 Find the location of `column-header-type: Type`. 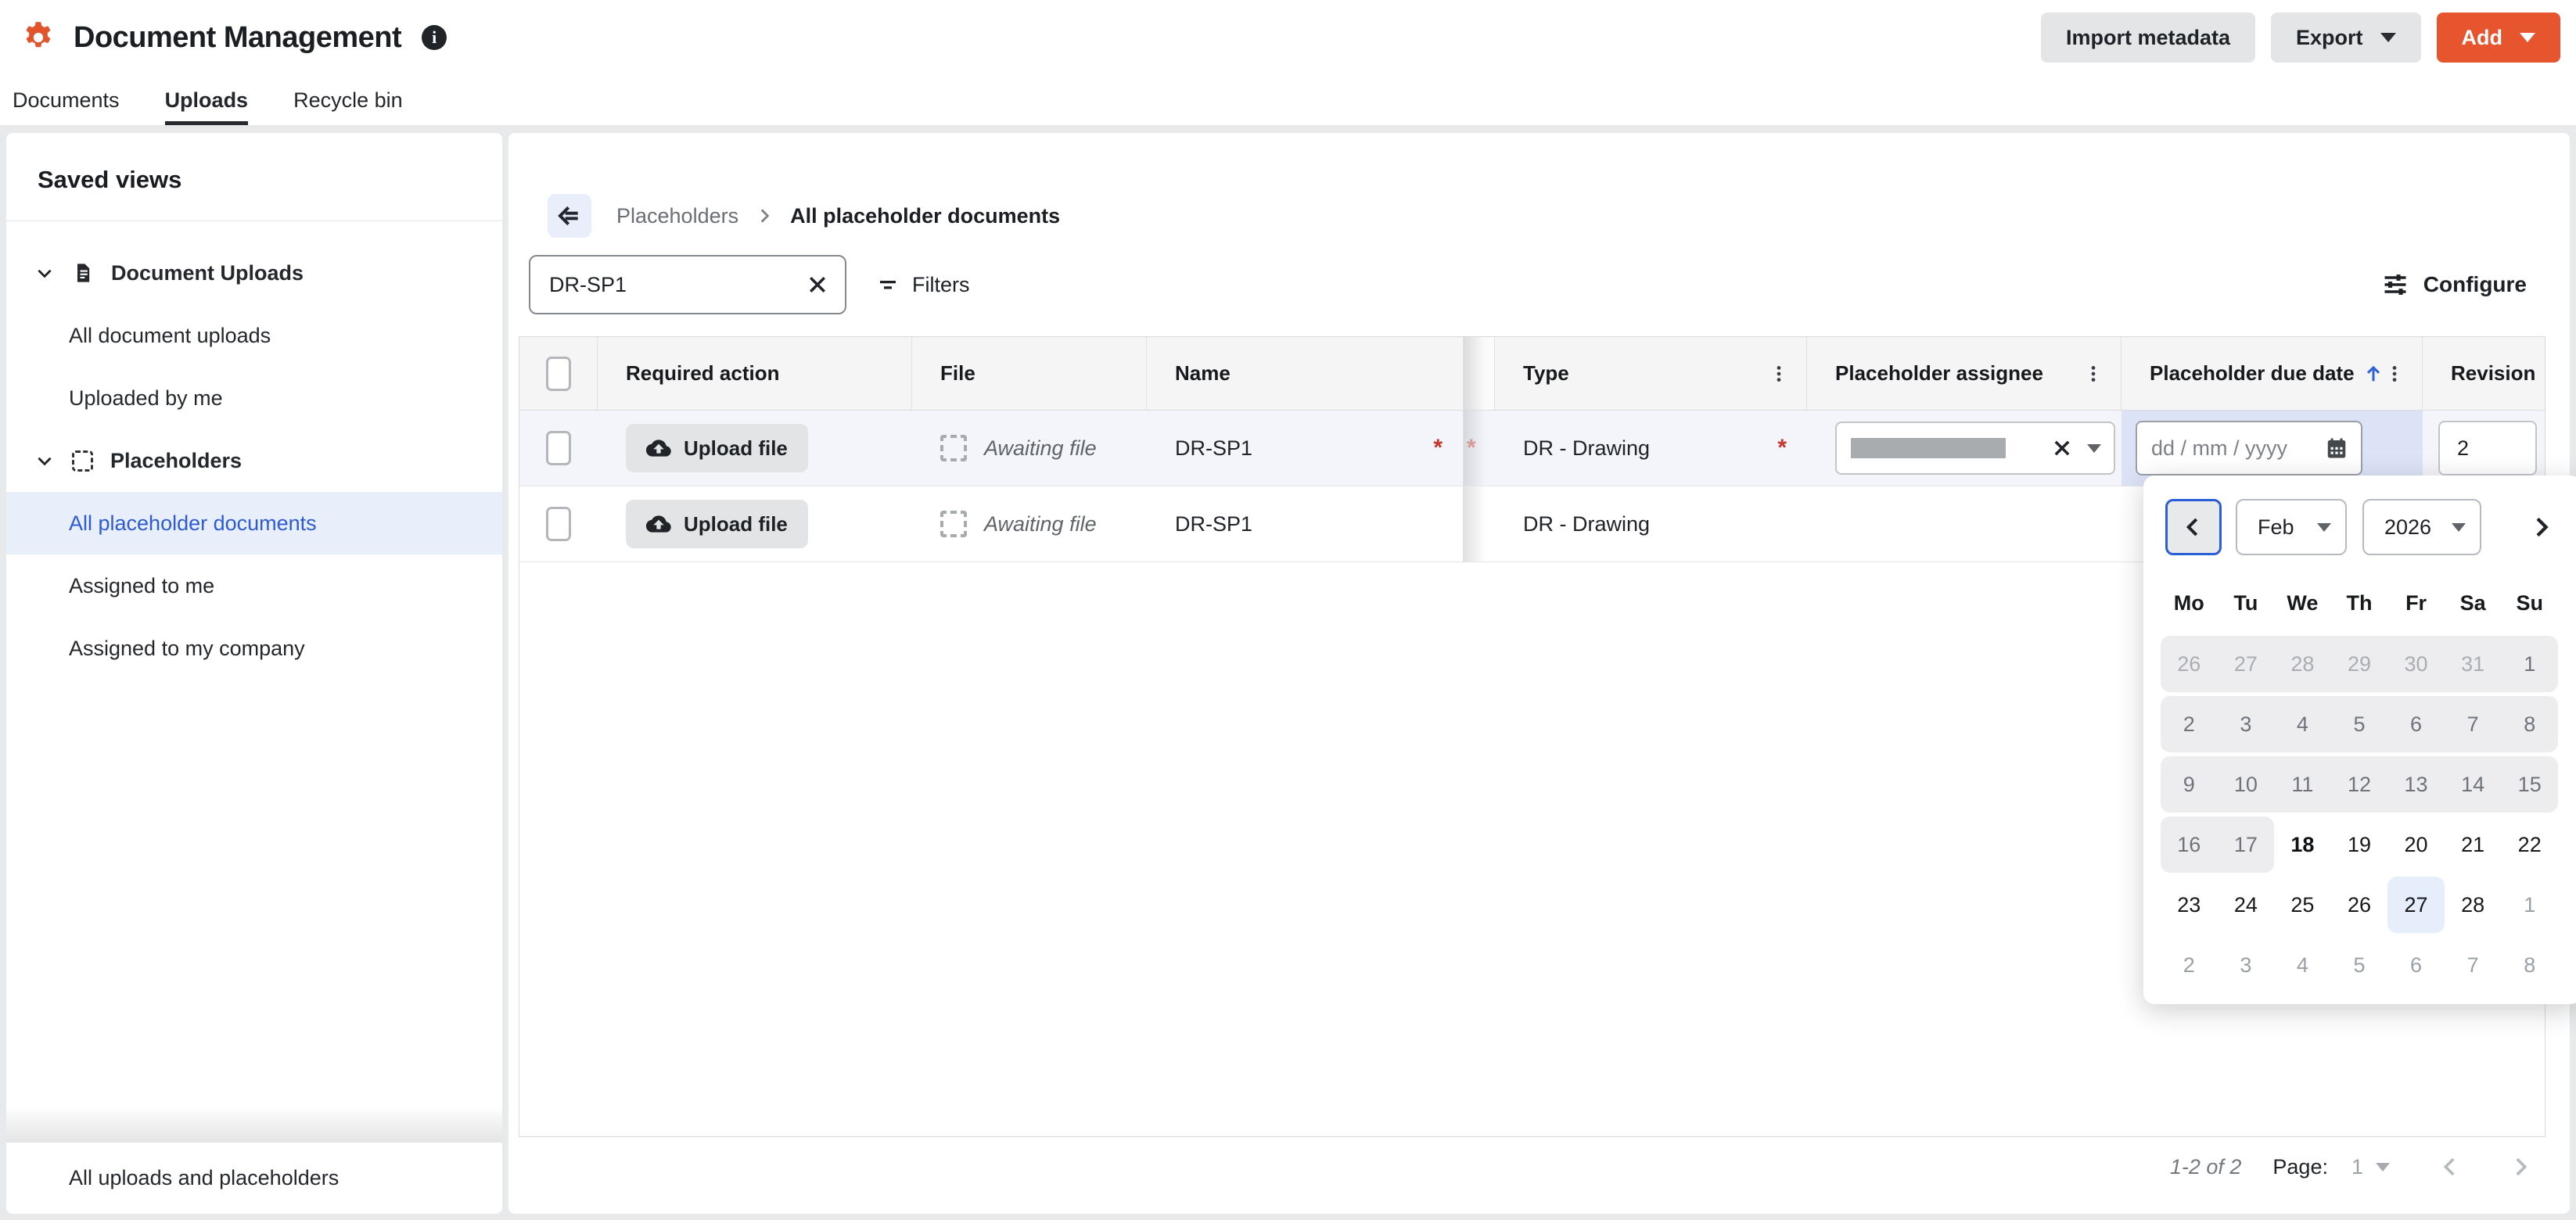

column-header-type: Type is located at coordinates (1651, 373).